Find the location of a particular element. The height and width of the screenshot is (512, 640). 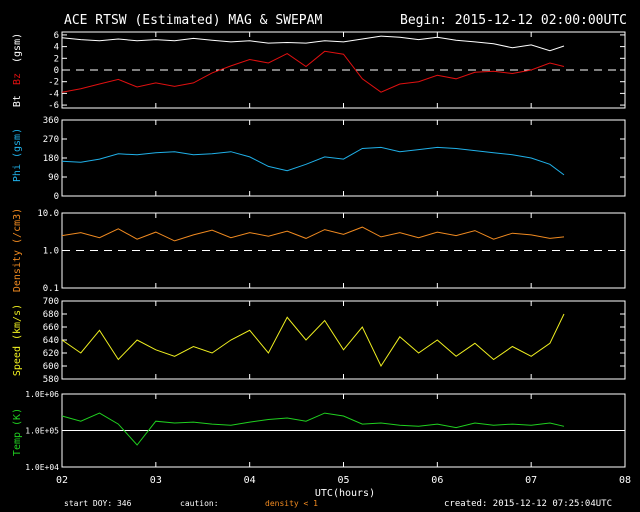

speed-ytick-label: 600 is located at coordinates (51, 367).